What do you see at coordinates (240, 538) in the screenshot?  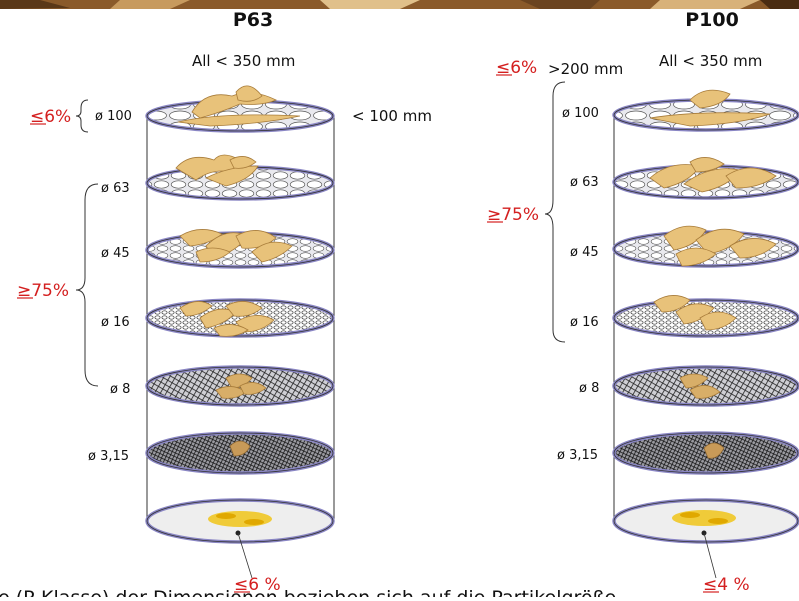 I see `left-collection-pan` at bounding box center [240, 538].